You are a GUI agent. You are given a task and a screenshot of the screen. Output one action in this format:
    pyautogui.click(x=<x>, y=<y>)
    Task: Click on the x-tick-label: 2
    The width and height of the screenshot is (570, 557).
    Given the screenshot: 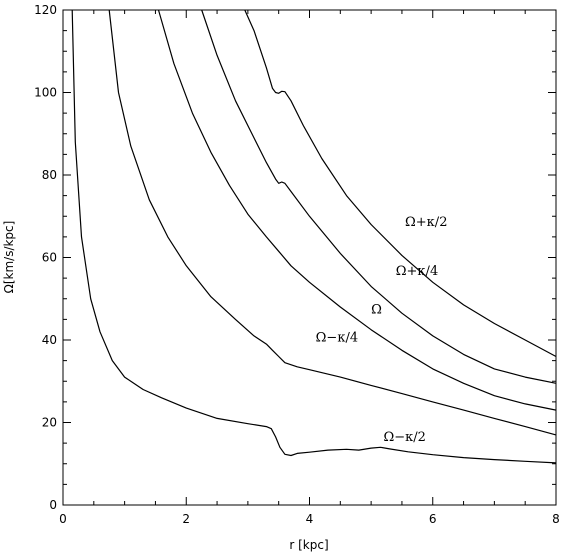 What is the action you would take?
    pyautogui.click(x=186, y=519)
    